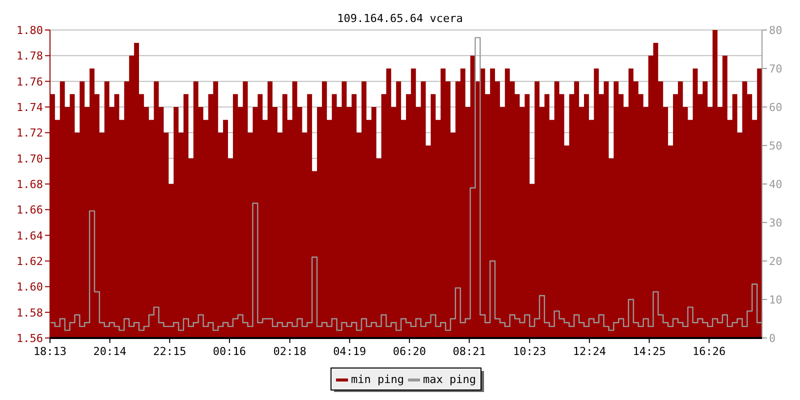 This screenshot has height=400, width=800. I want to click on x-tick-label: 14:25, so click(649, 351).